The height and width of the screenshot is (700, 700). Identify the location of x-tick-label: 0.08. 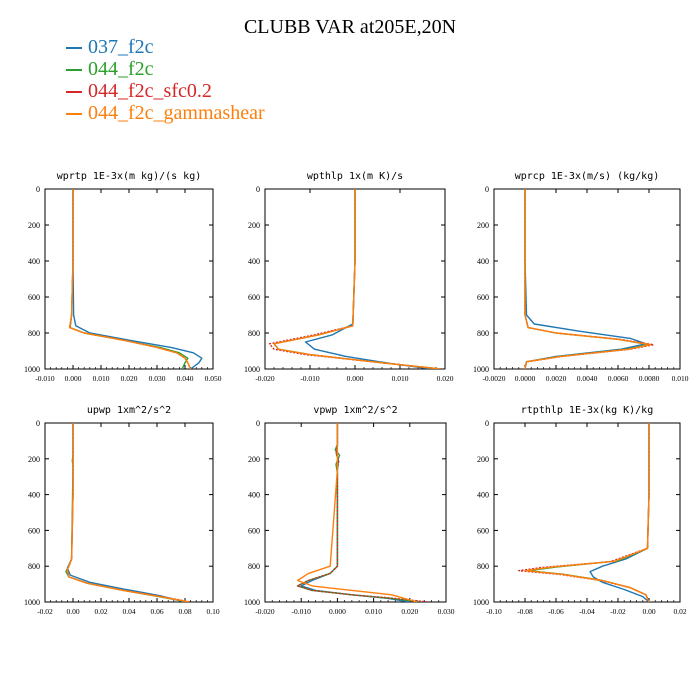
(184, 611).